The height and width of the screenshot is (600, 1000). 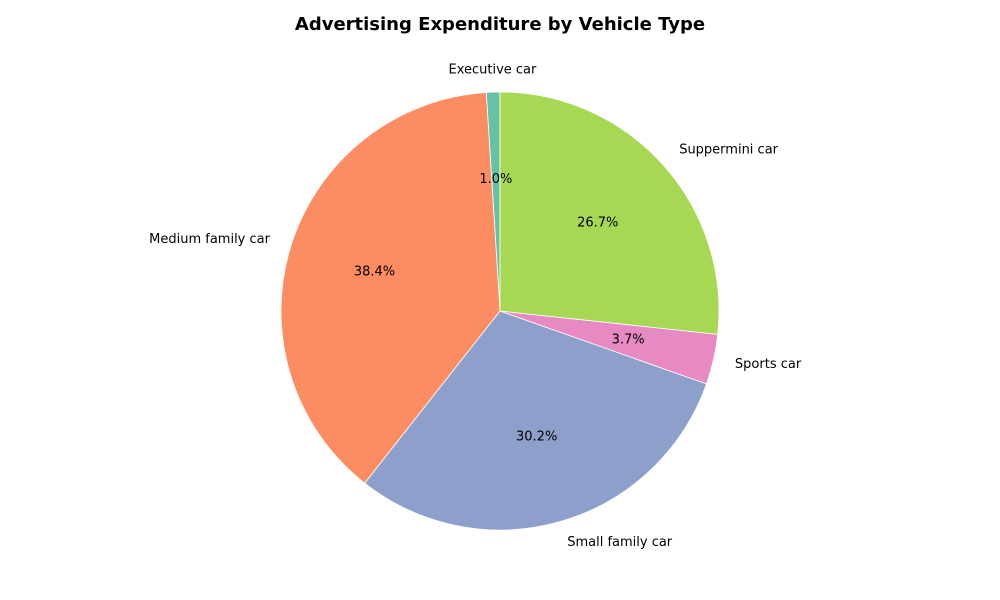 I want to click on chart-title: Advertising Expenditure by Vehicle Type, so click(x=500, y=24).